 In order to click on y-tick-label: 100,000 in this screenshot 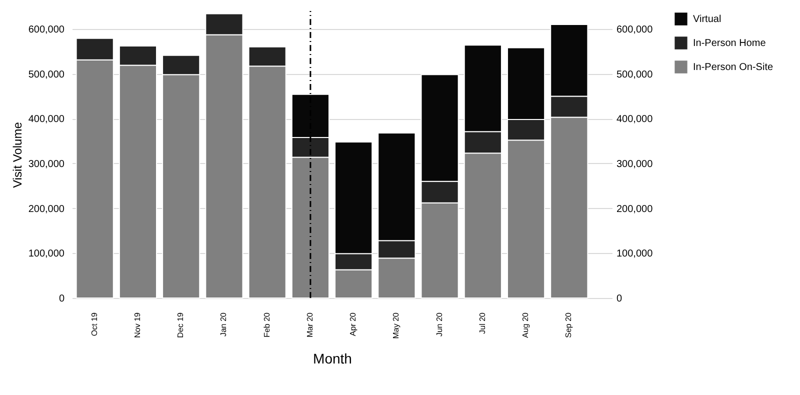, I will do `click(46, 254)`.